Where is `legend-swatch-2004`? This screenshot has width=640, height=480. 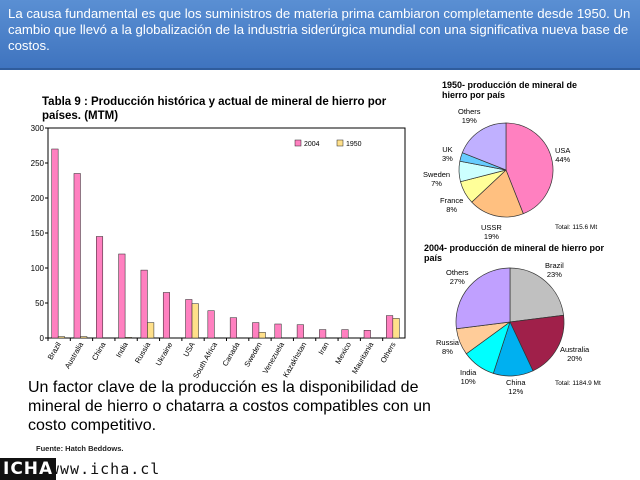
legend-swatch-2004 is located at coordinates (298, 143).